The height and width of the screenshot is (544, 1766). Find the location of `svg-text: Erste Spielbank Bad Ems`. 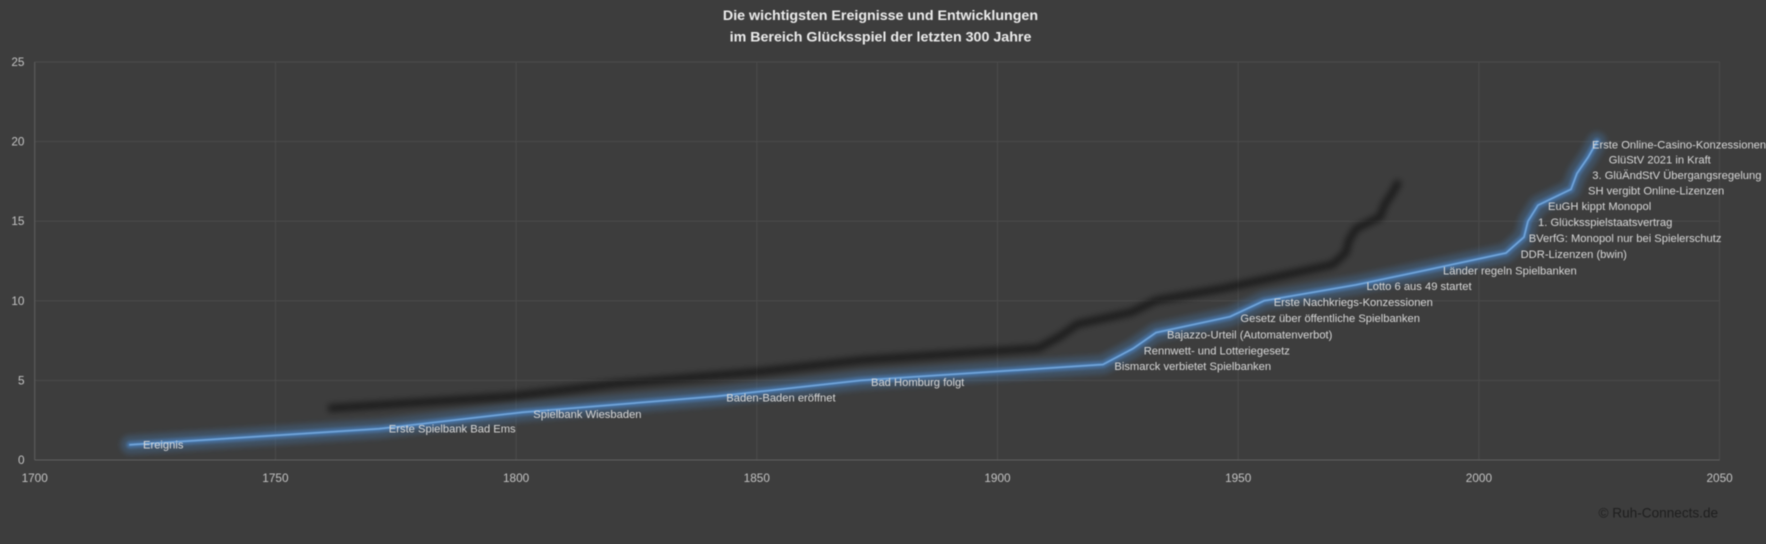

svg-text: Erste Spielbank Bad Ems is located at coordinates (452, 430).